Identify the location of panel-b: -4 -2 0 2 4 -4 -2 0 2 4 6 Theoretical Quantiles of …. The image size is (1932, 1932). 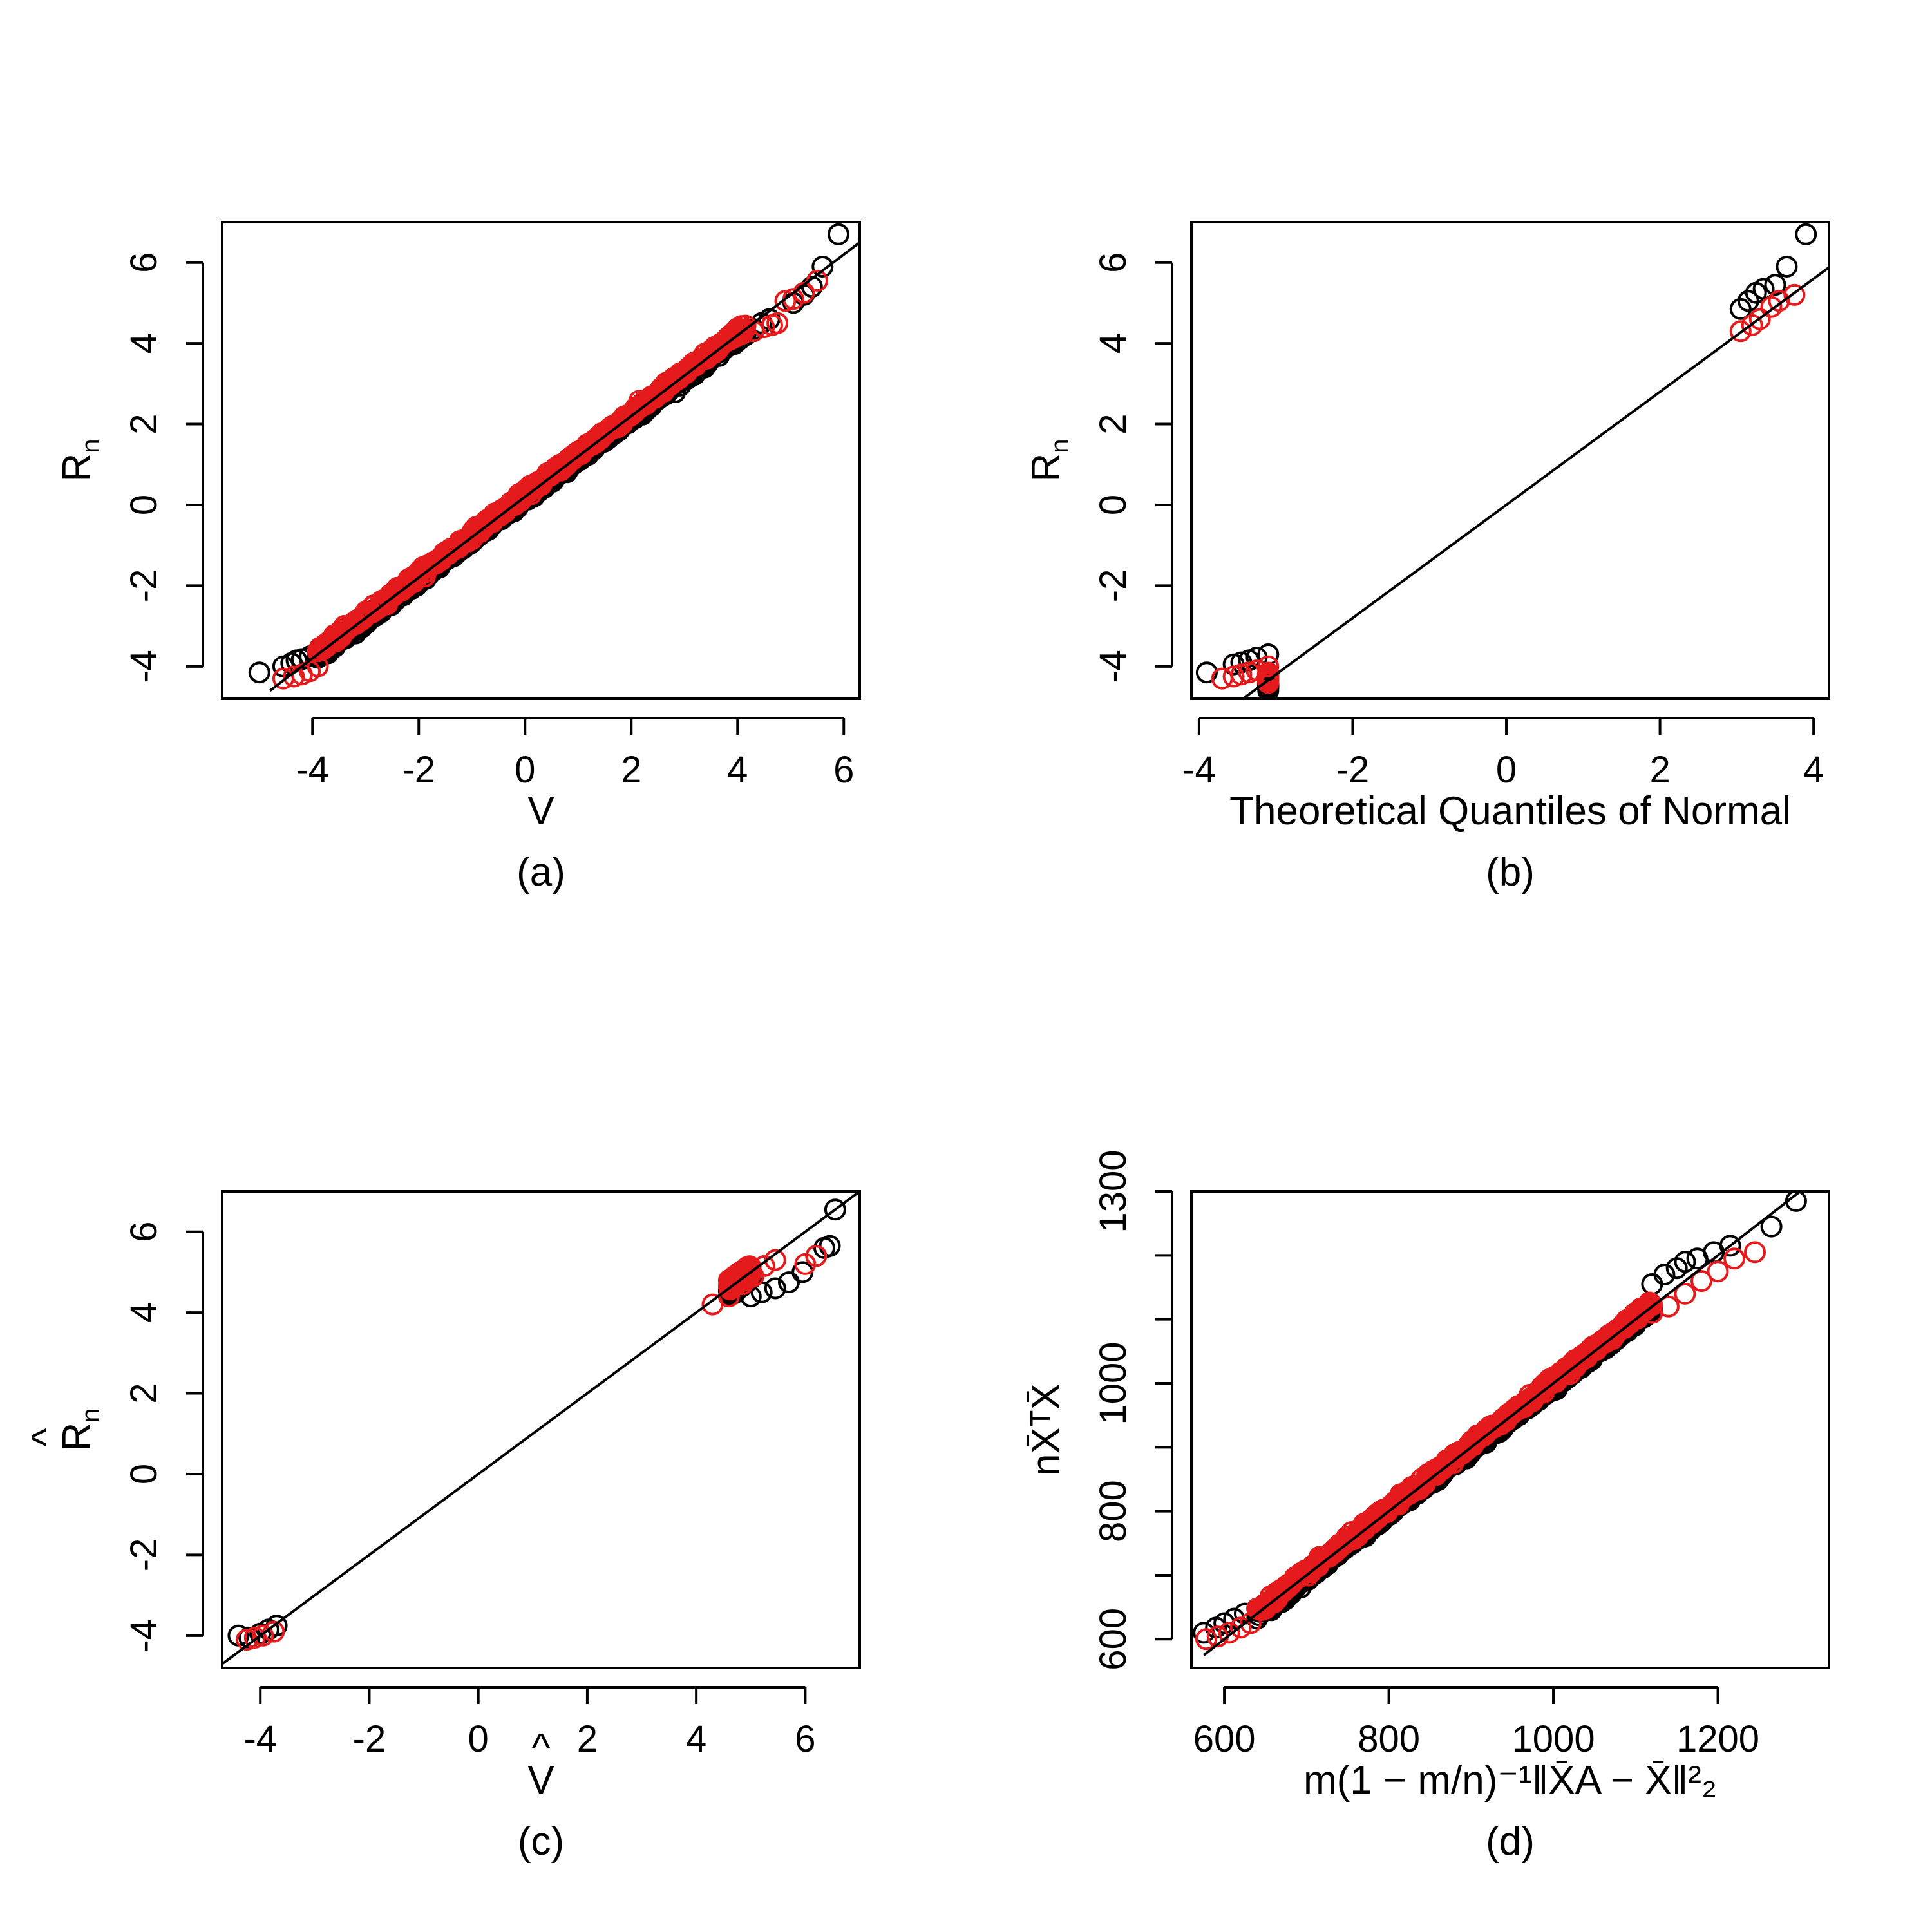
(1427, 558).